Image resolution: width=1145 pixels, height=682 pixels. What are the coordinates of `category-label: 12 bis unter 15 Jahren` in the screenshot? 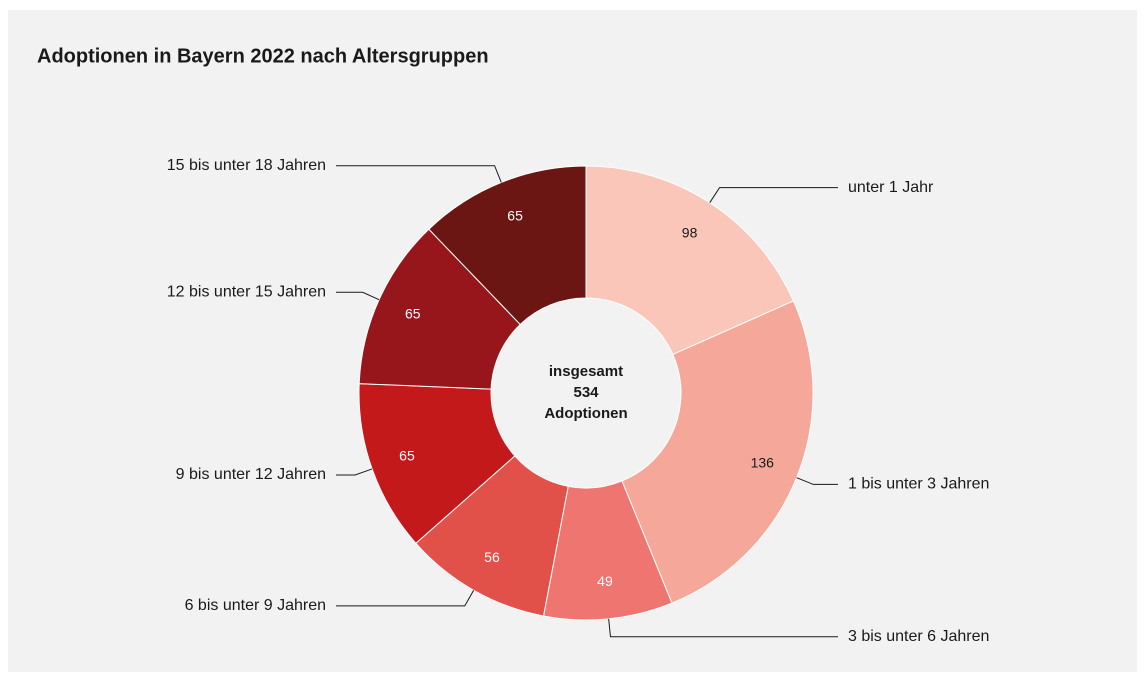 It's located at (246, 292).